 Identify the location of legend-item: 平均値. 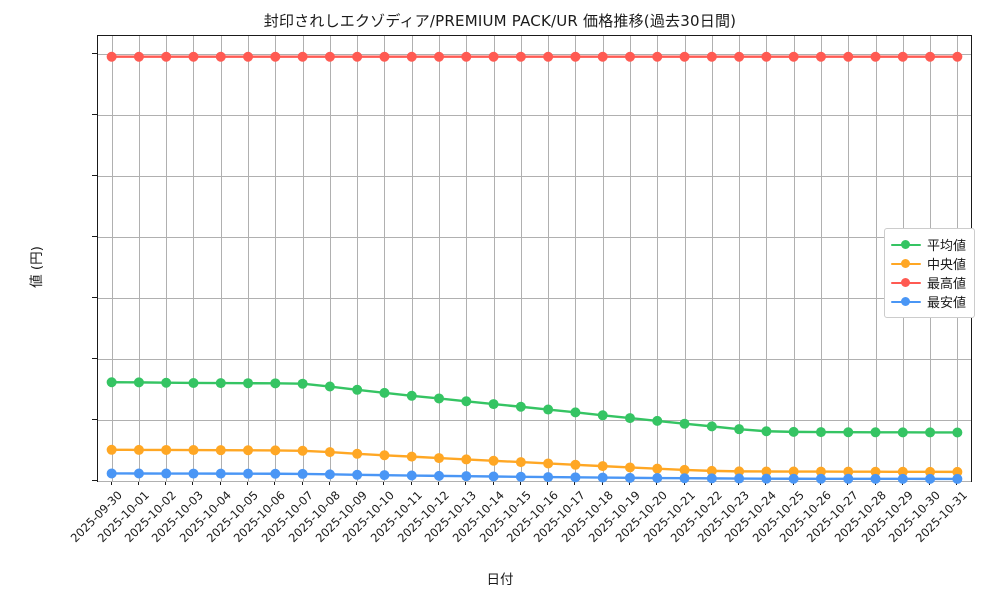
(928, 244).